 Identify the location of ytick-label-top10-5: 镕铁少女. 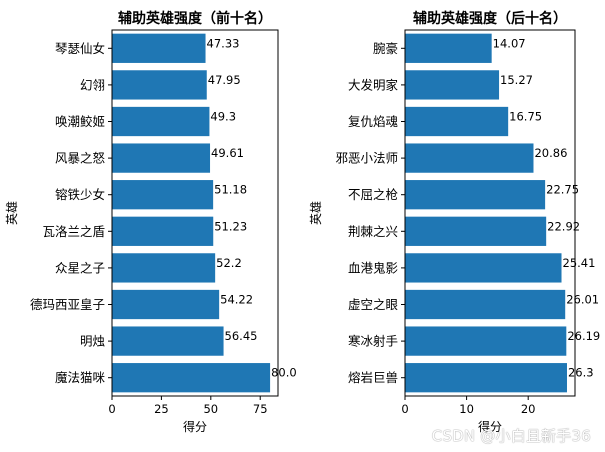
(80, 194).